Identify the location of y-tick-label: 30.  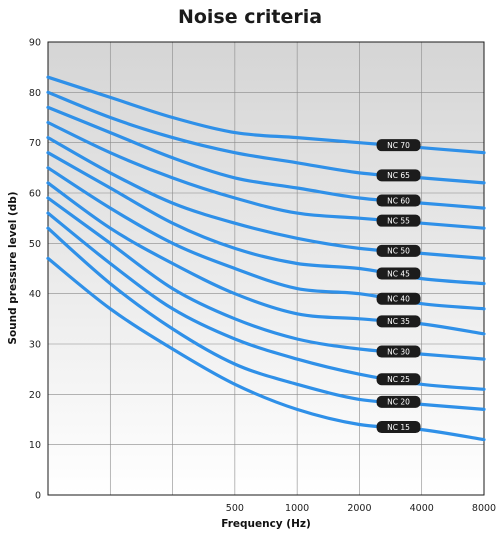
(35, 345).